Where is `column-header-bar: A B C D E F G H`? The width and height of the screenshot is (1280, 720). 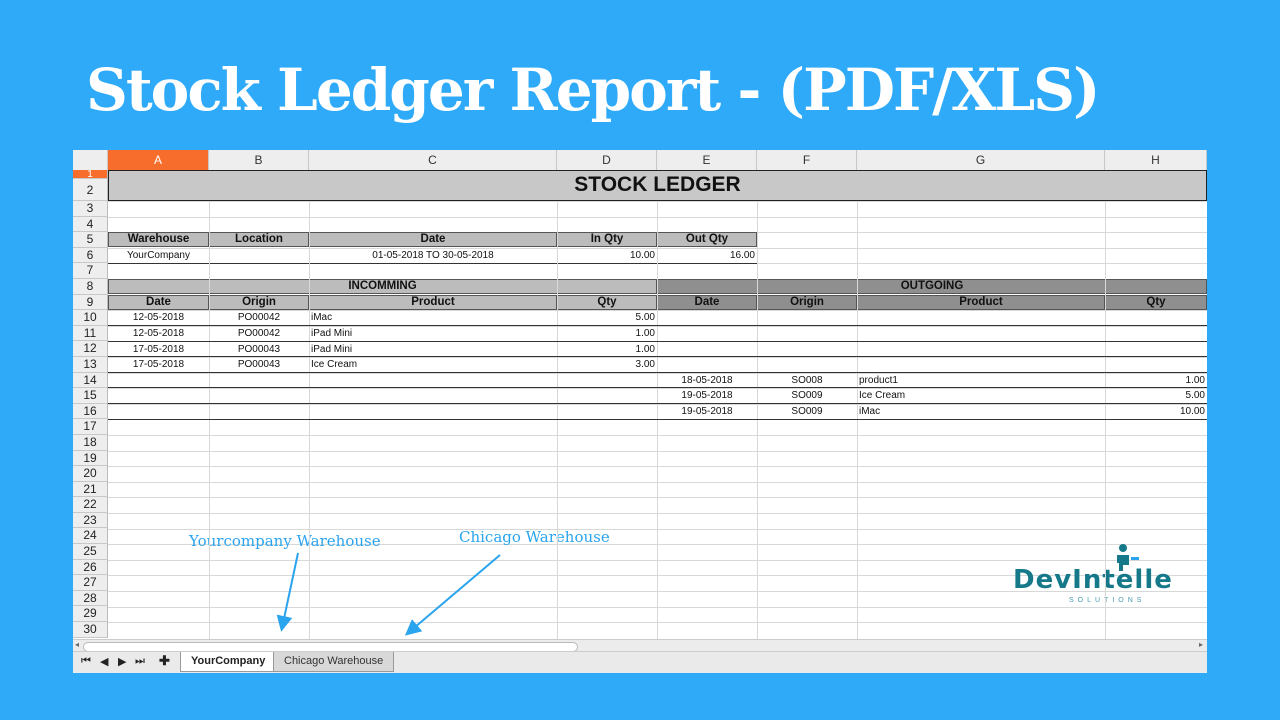
column-header-bar: A B C D E F G H is located at coordinates (640, 160).